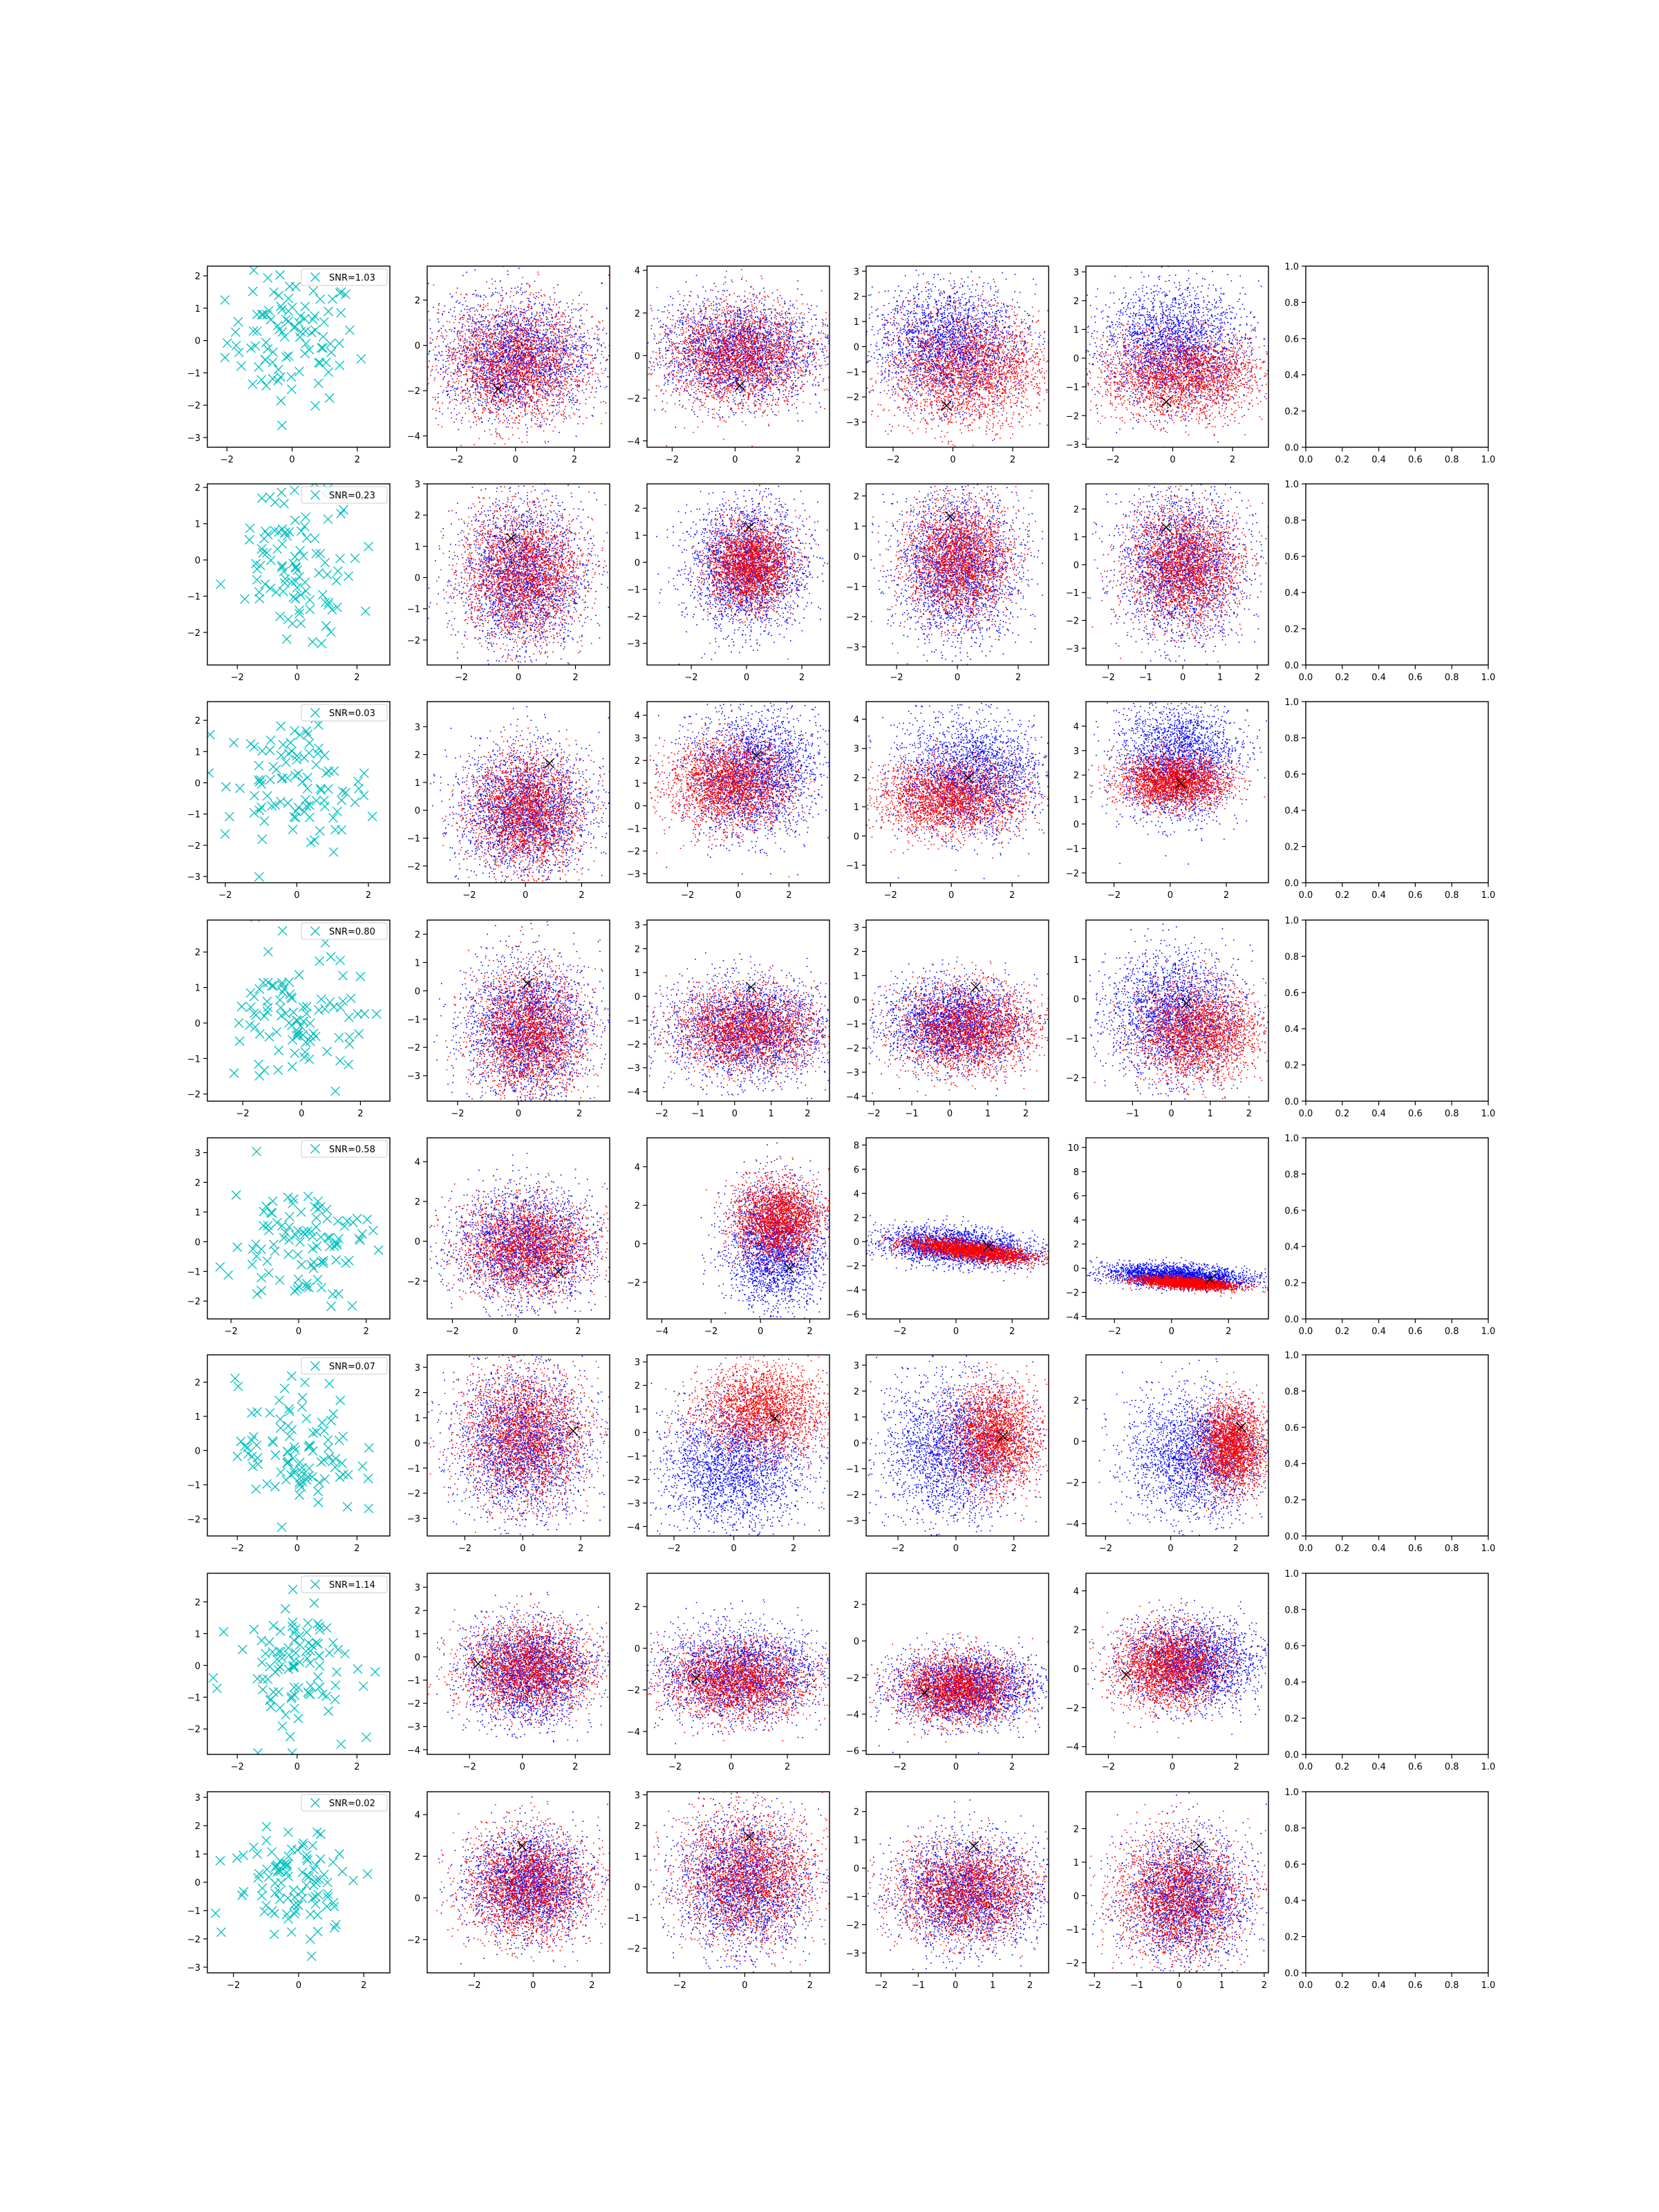  What do you see at coordinates (194, 439) in the screenshot?
I see `y-tick-label: −3` at bounding box center [194, 439].